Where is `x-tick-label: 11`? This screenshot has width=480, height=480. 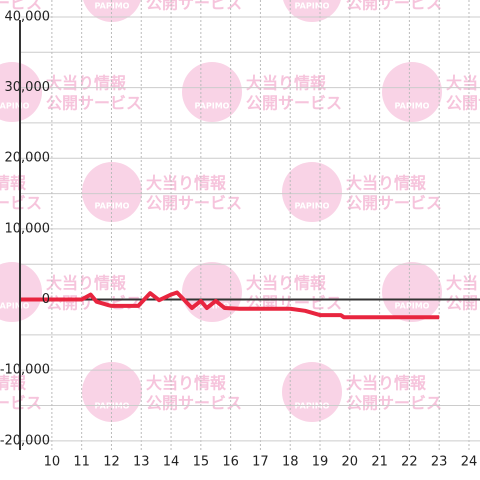 x-tick-label: 11 is located at coordinates (81, 462).